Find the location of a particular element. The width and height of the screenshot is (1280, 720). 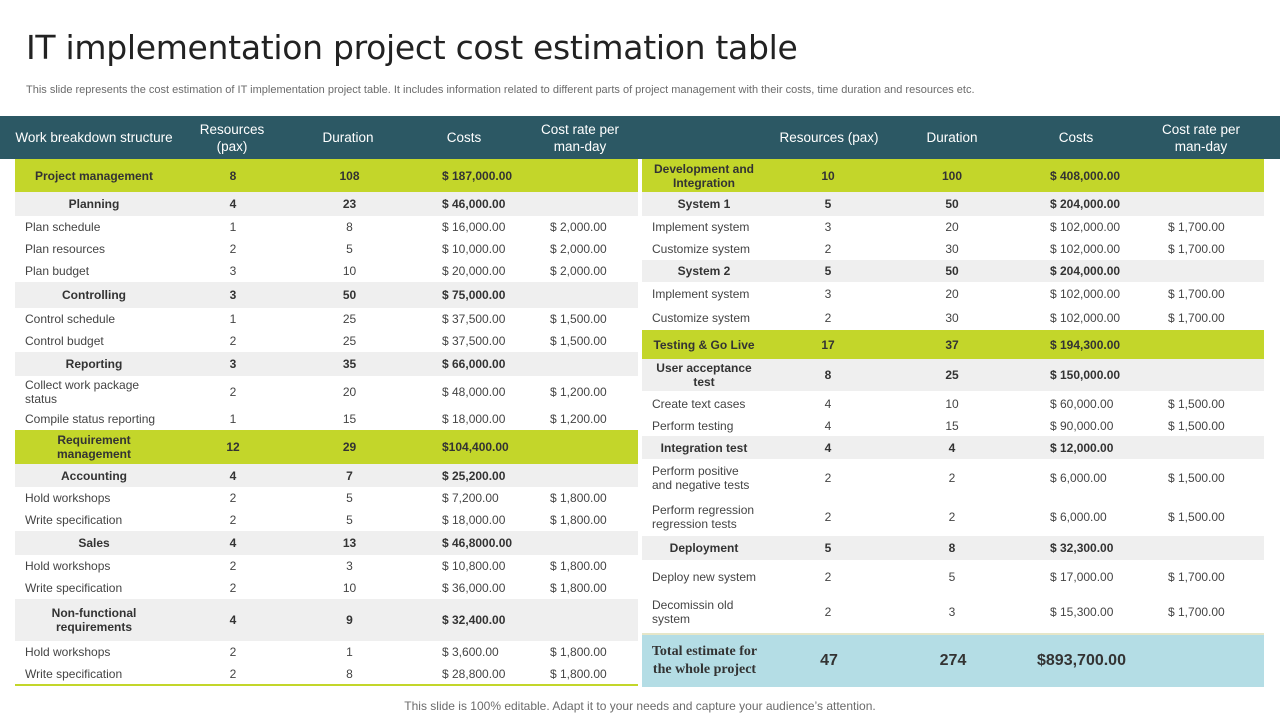

task-row: Control budget 2 25 $ 37,500.00 $ 1,500.00 is located at coordinates (326, 341).